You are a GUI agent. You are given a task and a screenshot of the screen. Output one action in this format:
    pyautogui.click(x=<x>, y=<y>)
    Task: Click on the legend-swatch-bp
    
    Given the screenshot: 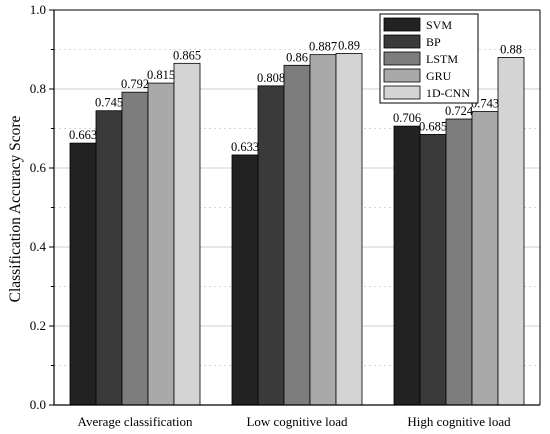 What is the action you would take?
    pyautogui.click(x=402, y=41)
    